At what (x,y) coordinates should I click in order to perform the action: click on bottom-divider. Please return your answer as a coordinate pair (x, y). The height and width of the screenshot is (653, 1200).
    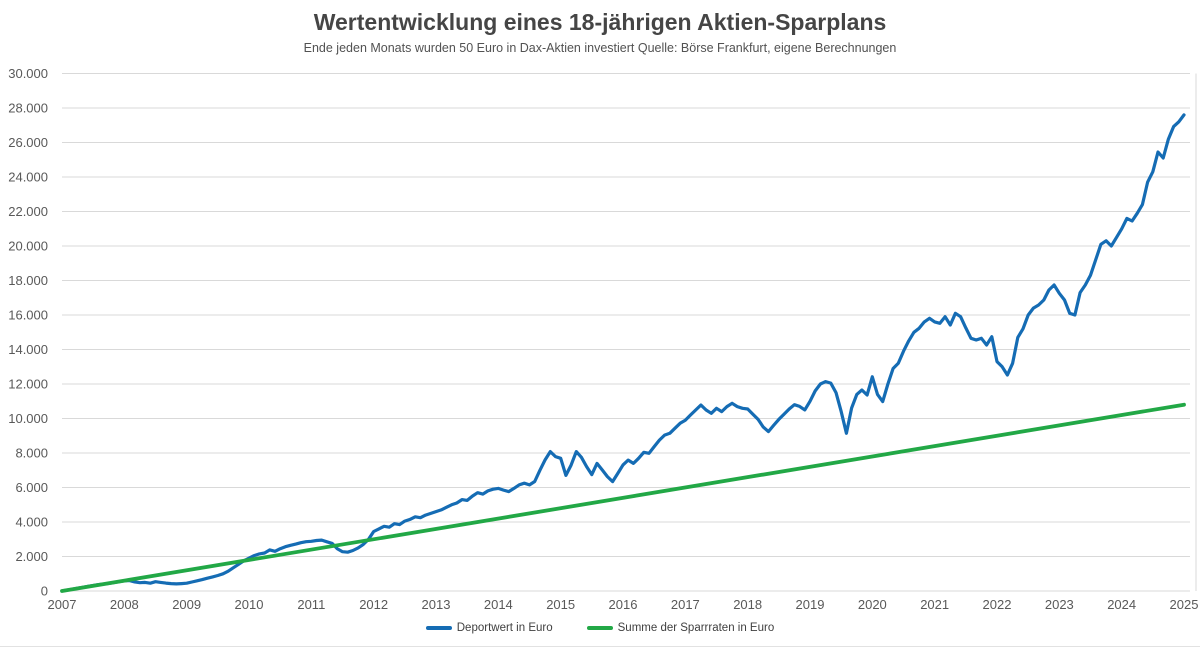
    Looking at the image, I should click on (600, 646).